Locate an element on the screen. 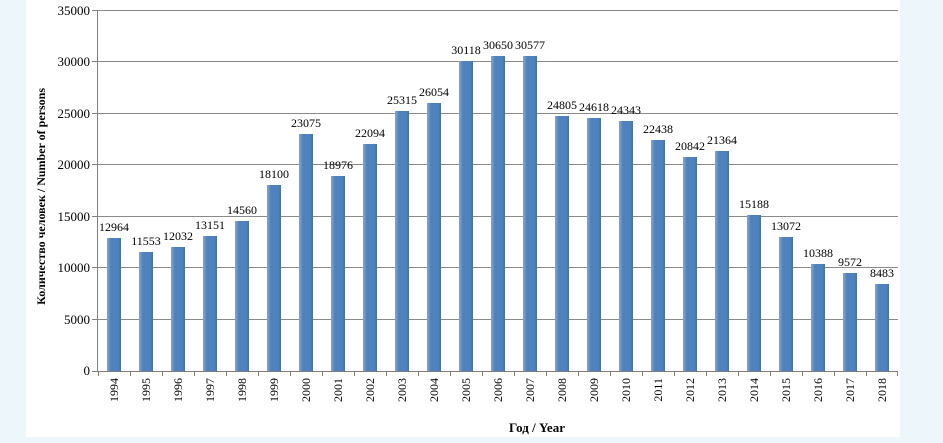 The height and width of the screenshot is (443, 943). x-tick-label: 2014 is located at coordinates (754, 390).